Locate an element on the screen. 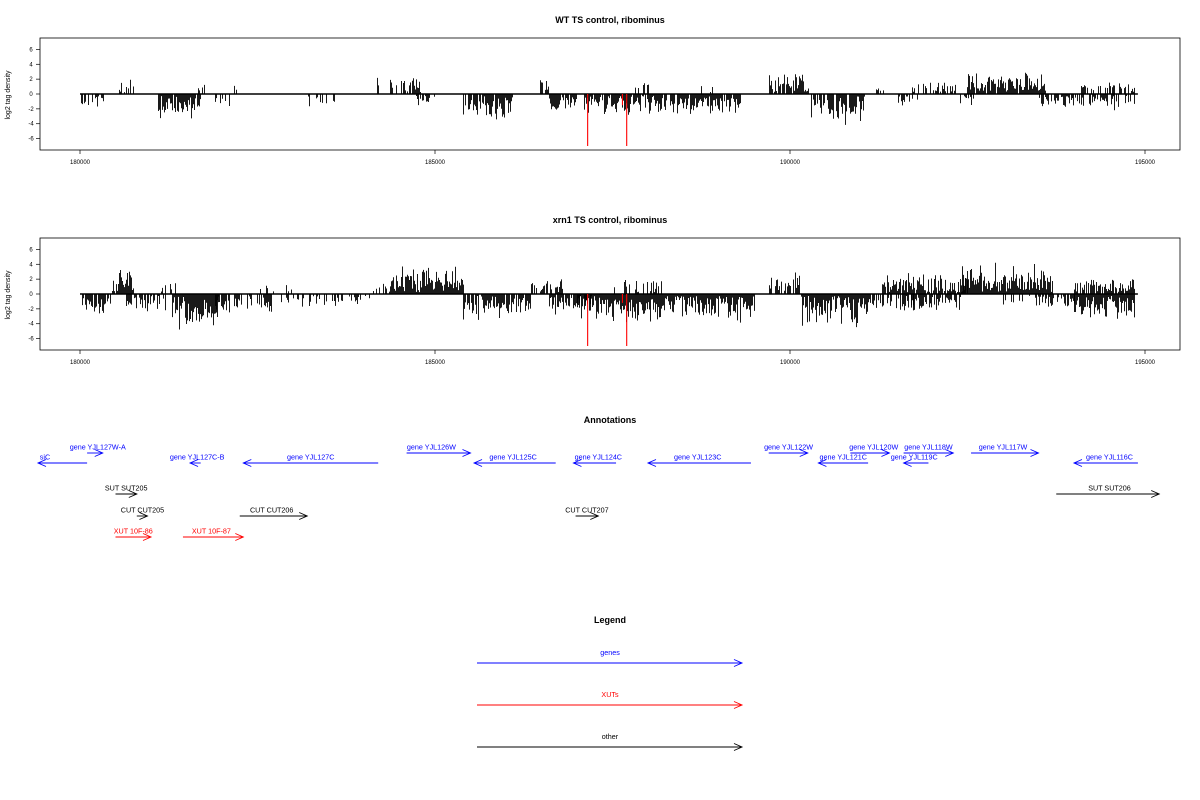 This screenshot has width=1200, height=800. xrn1-y-tick-label: 4 is located at coordinates (31, 265).